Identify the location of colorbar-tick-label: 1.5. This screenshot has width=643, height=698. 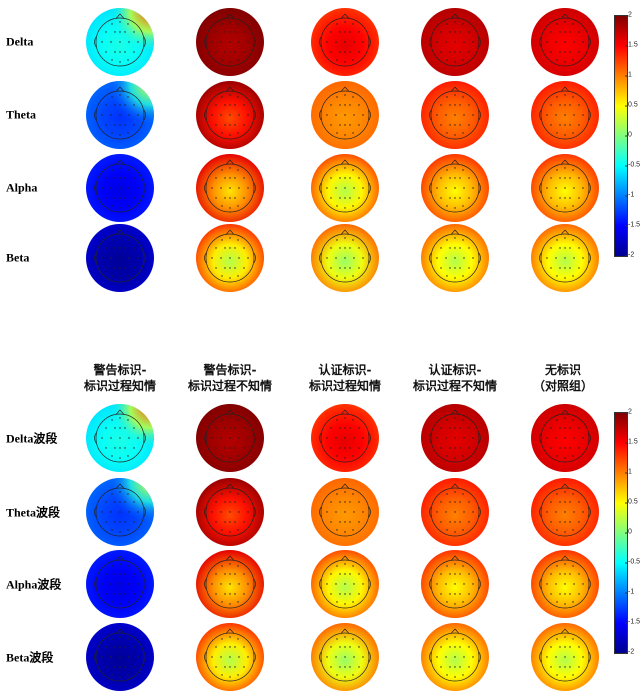
(631, 45).